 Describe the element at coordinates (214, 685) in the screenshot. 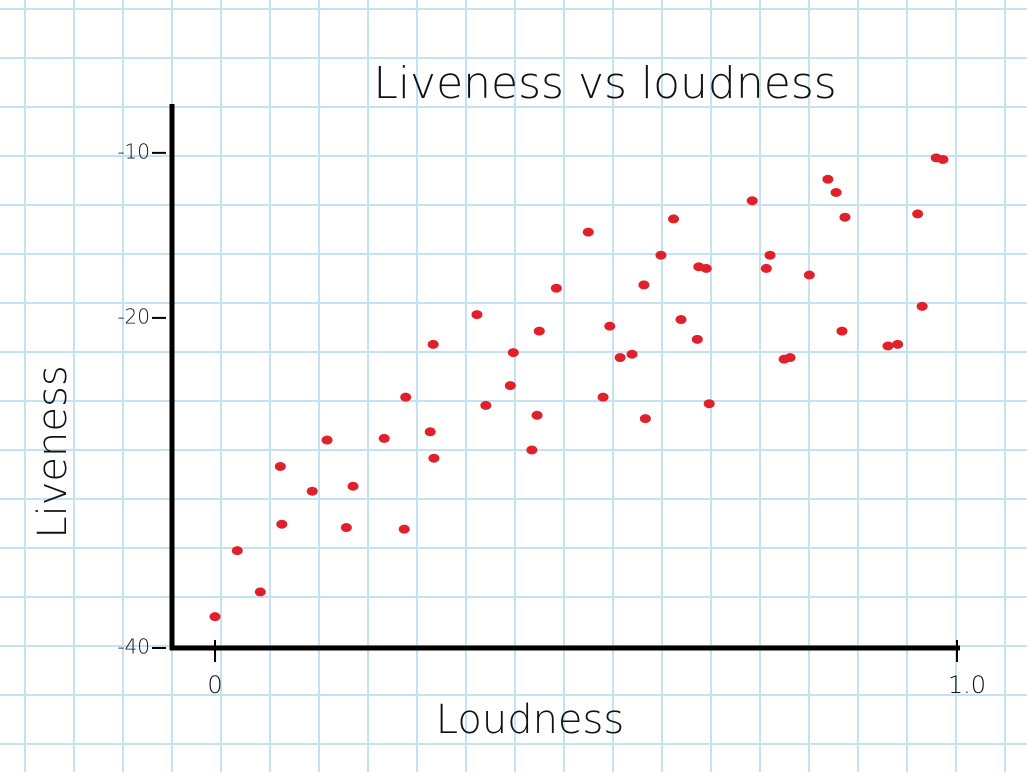

I see `x-tick-label: 0` at that location.